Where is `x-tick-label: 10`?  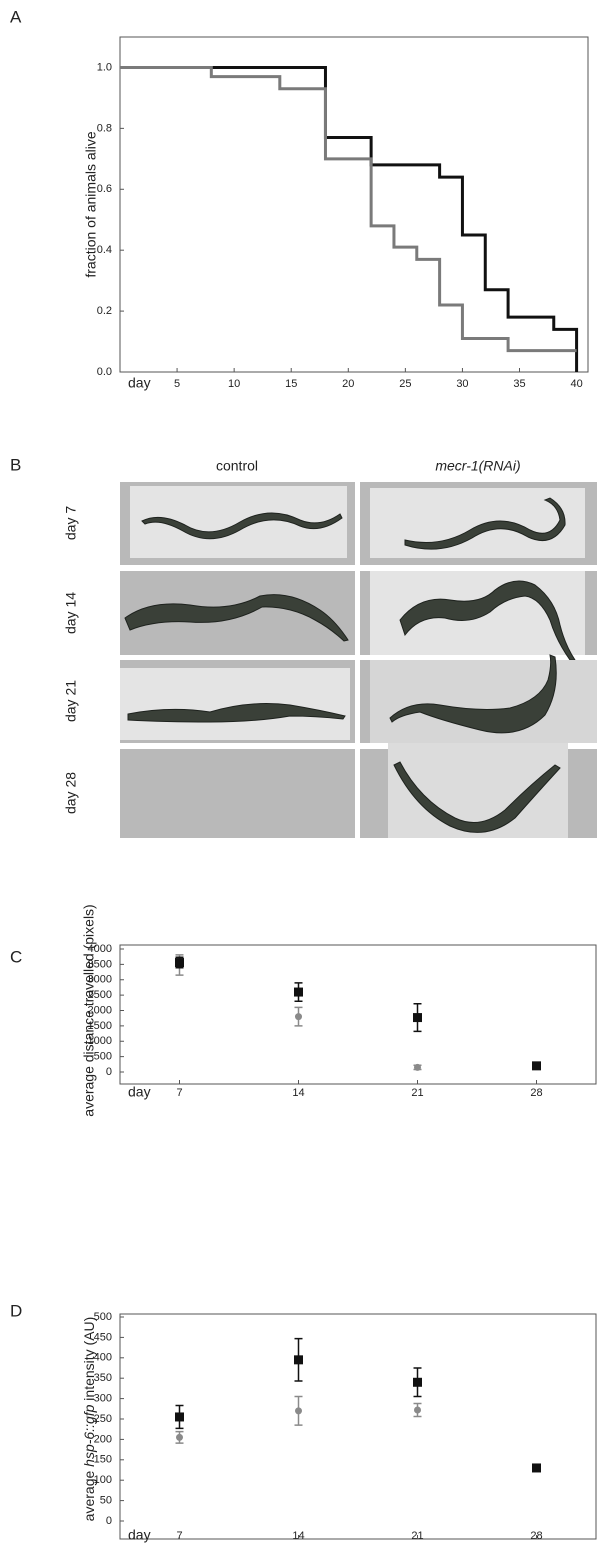 x-tick-label: 10 is located at coordinates (234, 384).